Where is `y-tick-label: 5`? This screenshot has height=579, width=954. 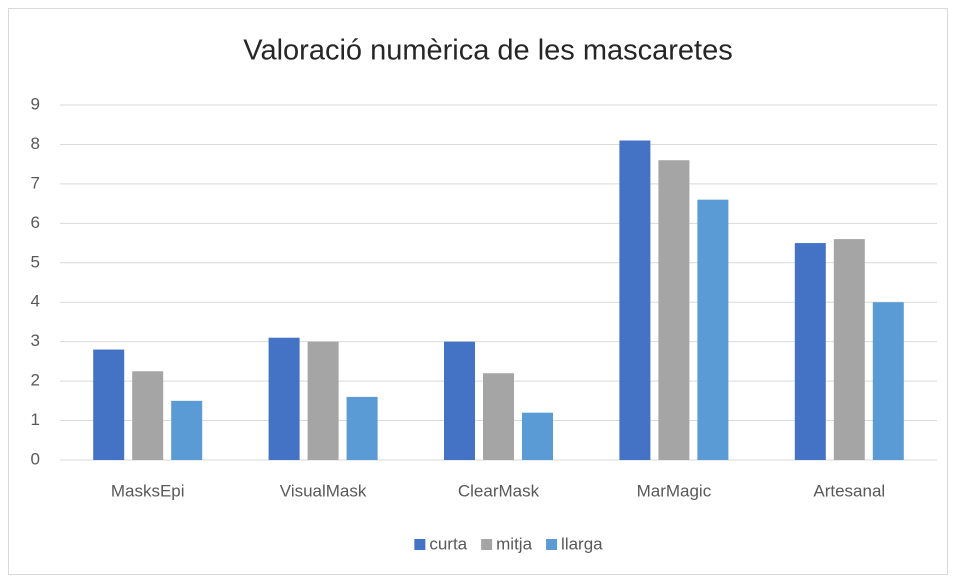
y-tick-label: 5 is located at coordinates (35, 261).